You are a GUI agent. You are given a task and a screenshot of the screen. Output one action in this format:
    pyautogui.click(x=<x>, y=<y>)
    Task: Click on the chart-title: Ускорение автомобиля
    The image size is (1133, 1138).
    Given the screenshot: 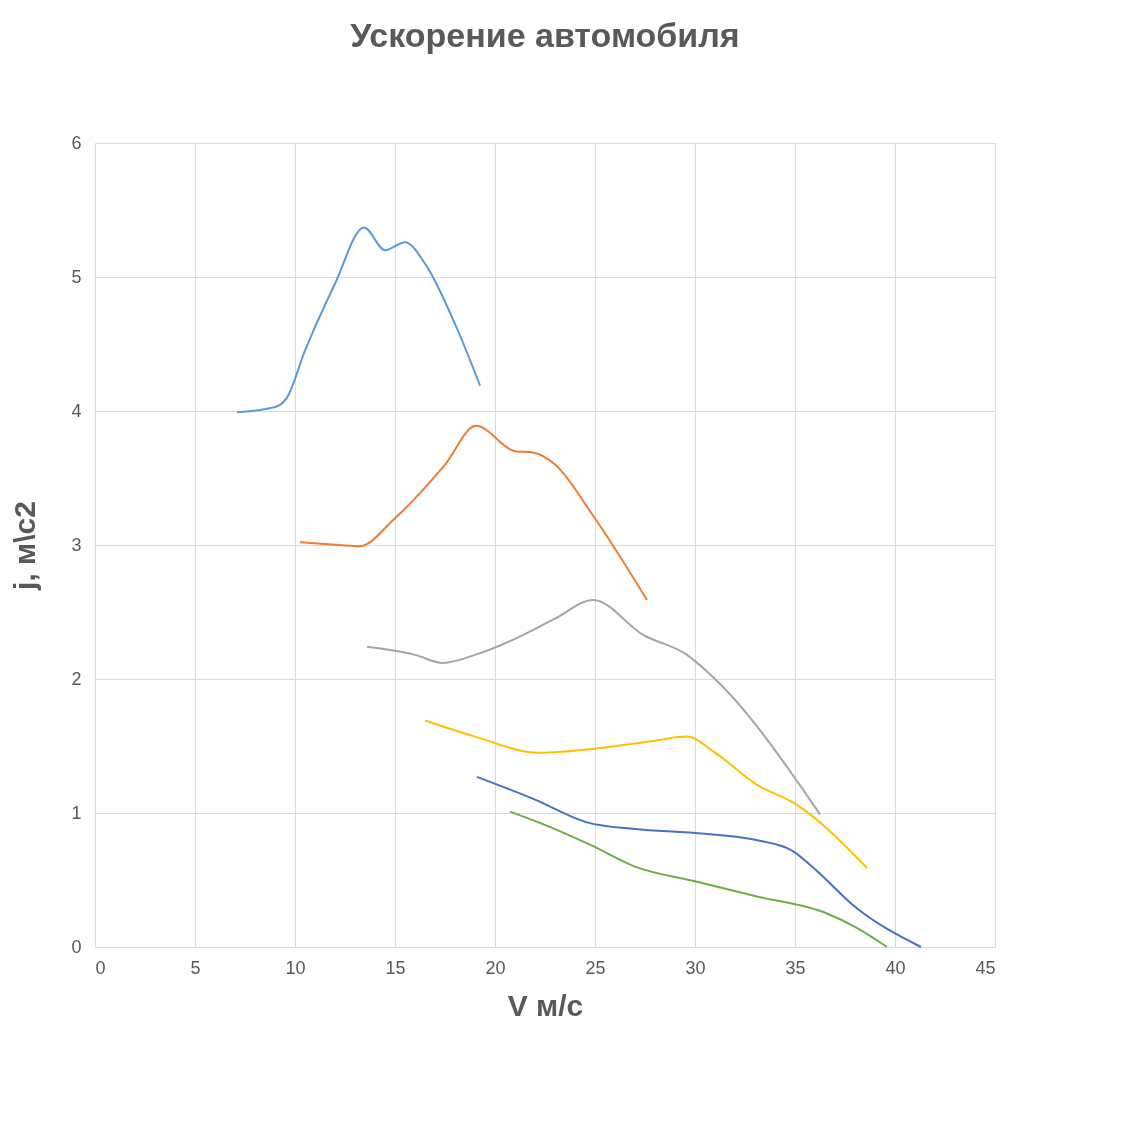 What is the action you would take?
    pyautogui.click(x=545, y=35)
    